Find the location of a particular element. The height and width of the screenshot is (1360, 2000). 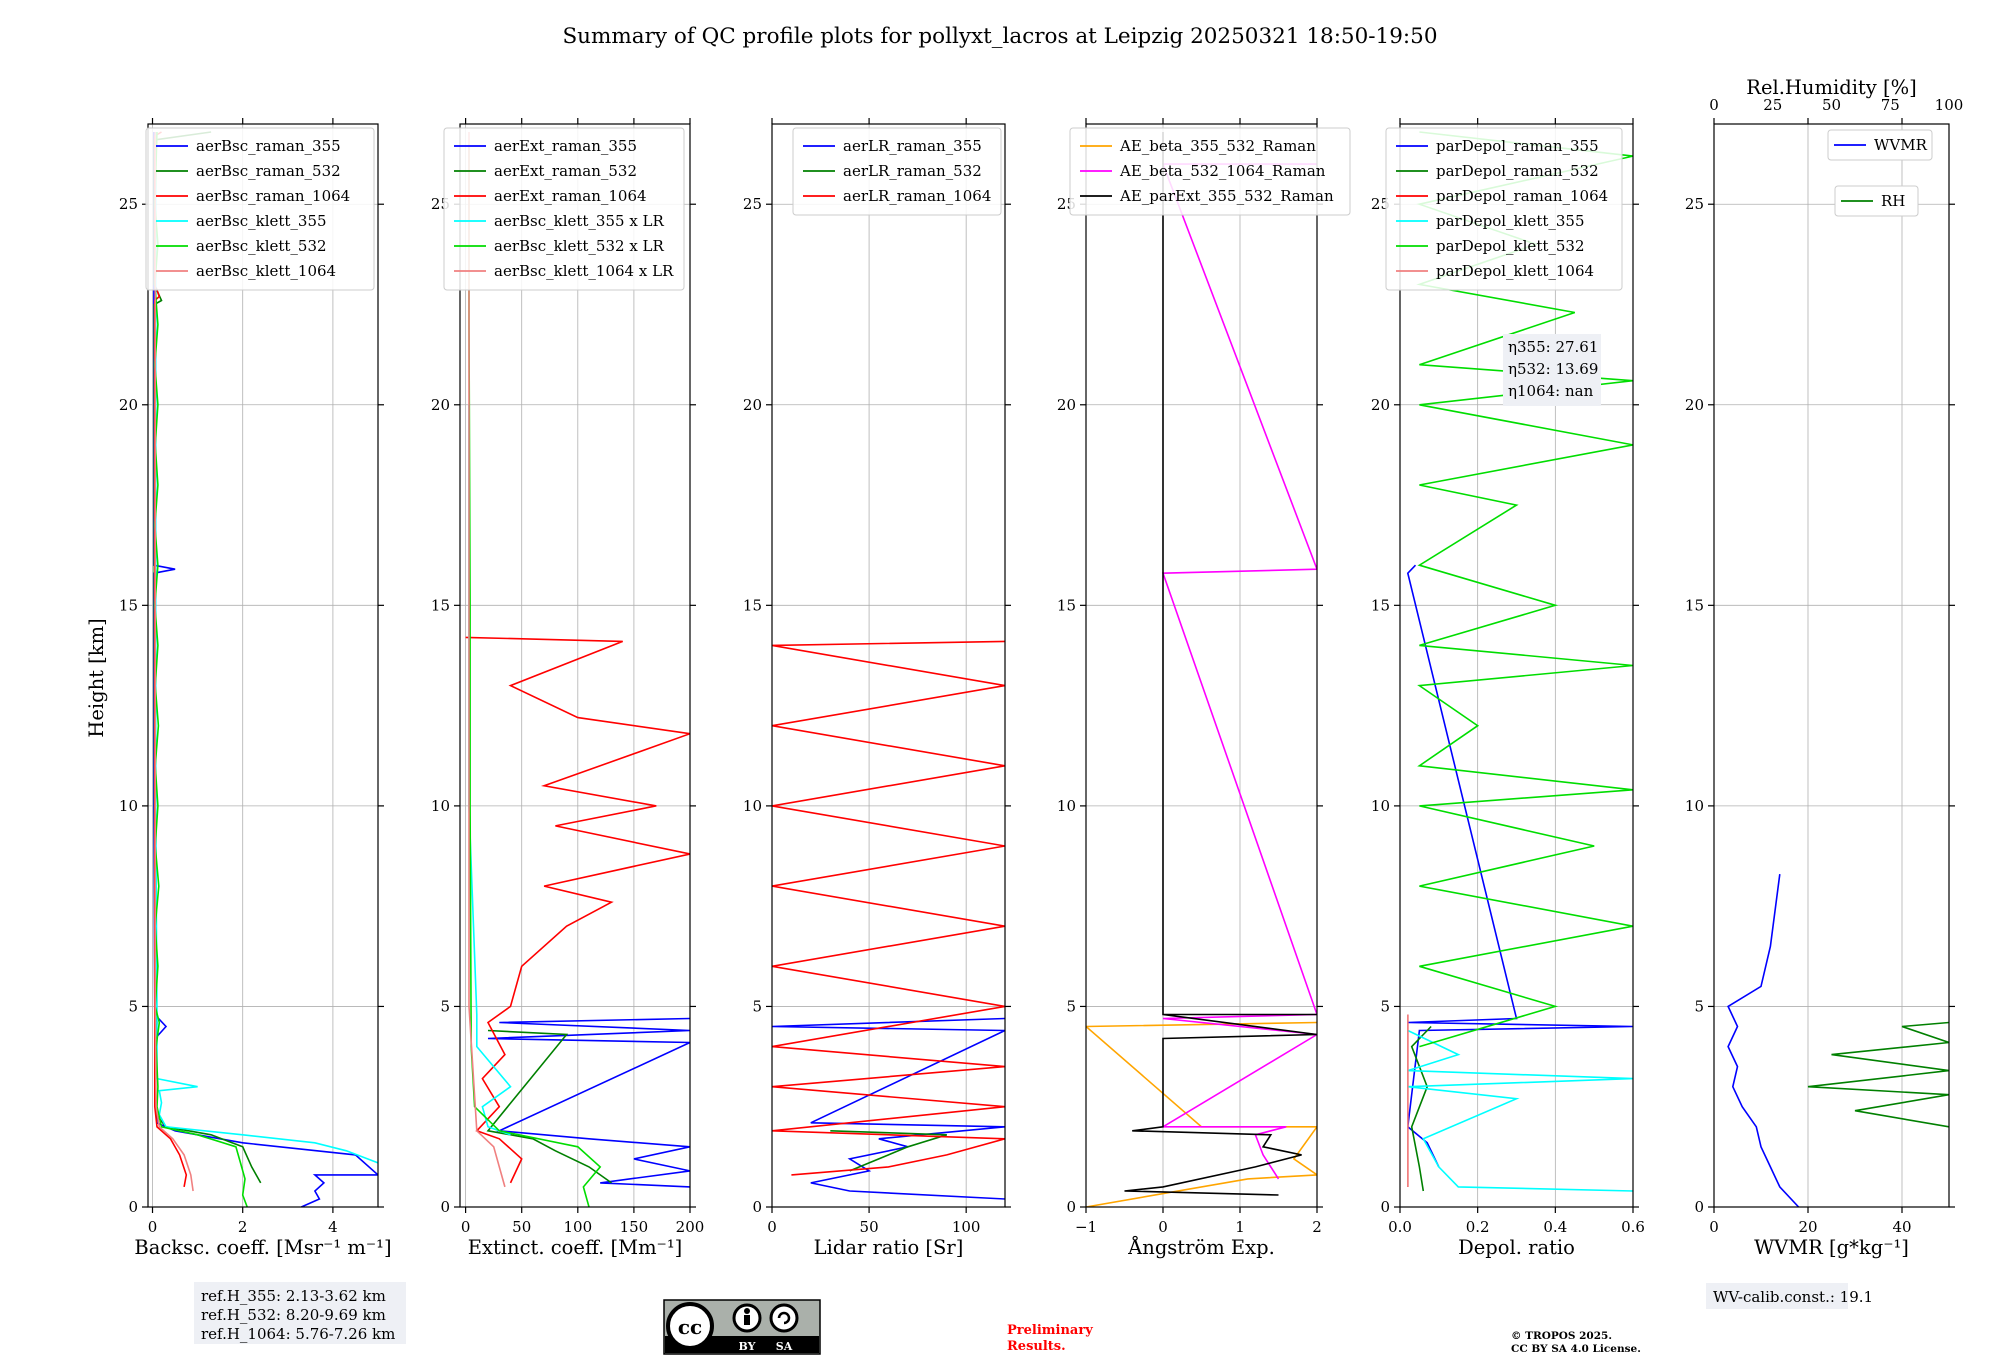

series-line-aerbsc-klett-1064-x-lr is located at coordinates (487, 660).